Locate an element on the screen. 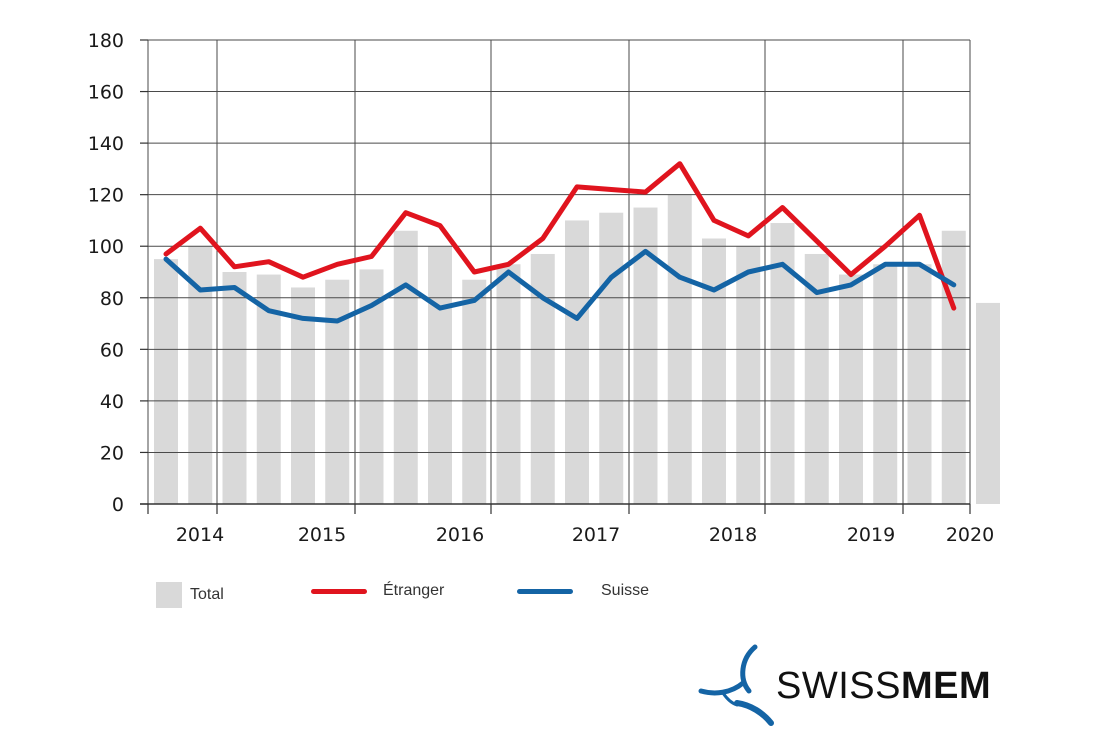 This screenshot has height=750, width=1100. legend-swatch-suisse is located at coordinates (545, 591).